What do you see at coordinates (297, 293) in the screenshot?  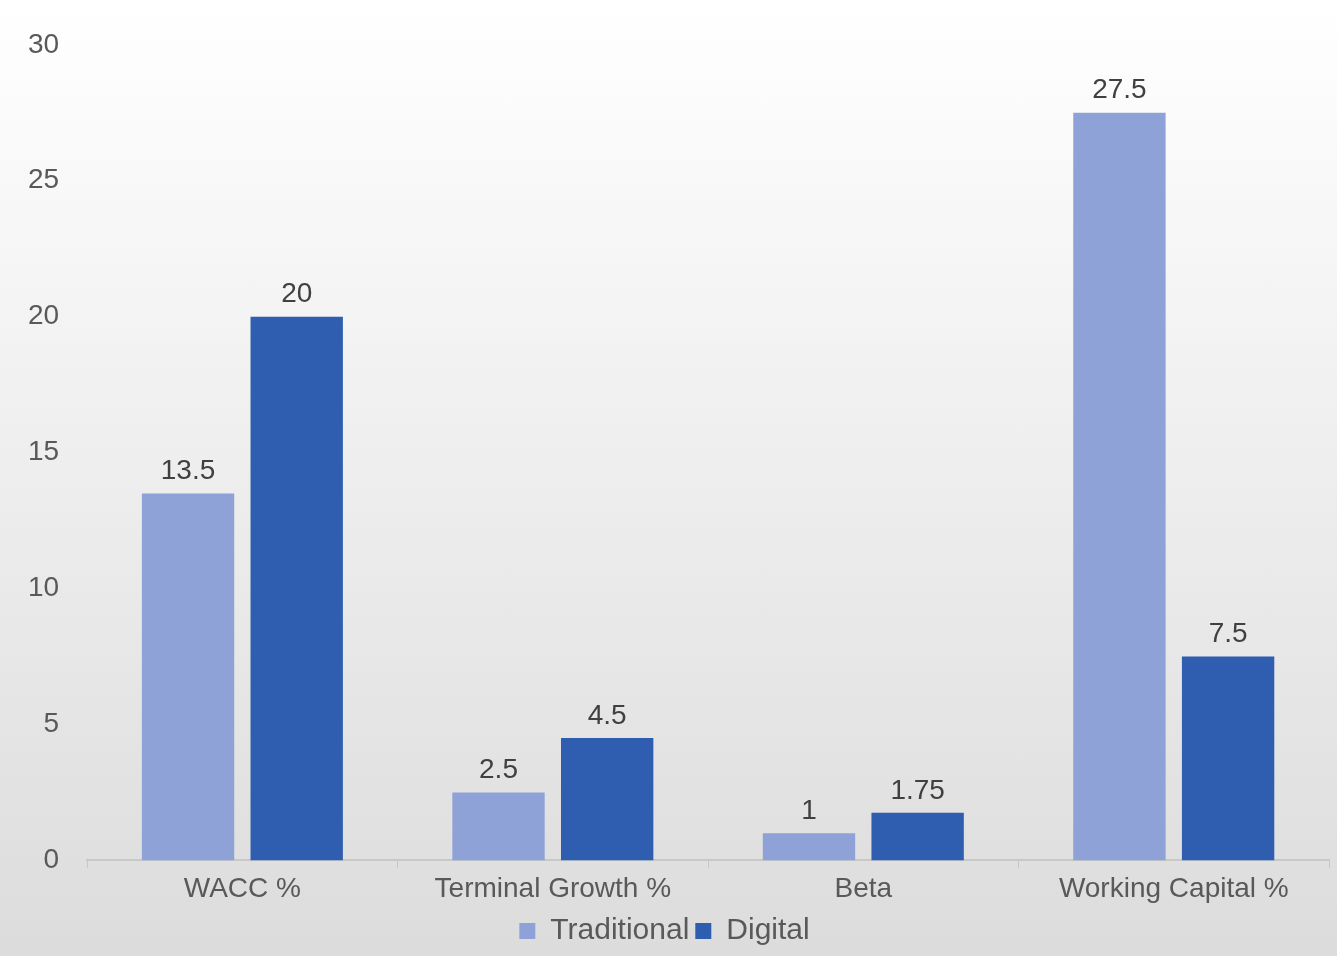 I see `data-label: 20` at bounding box center [297, 293].